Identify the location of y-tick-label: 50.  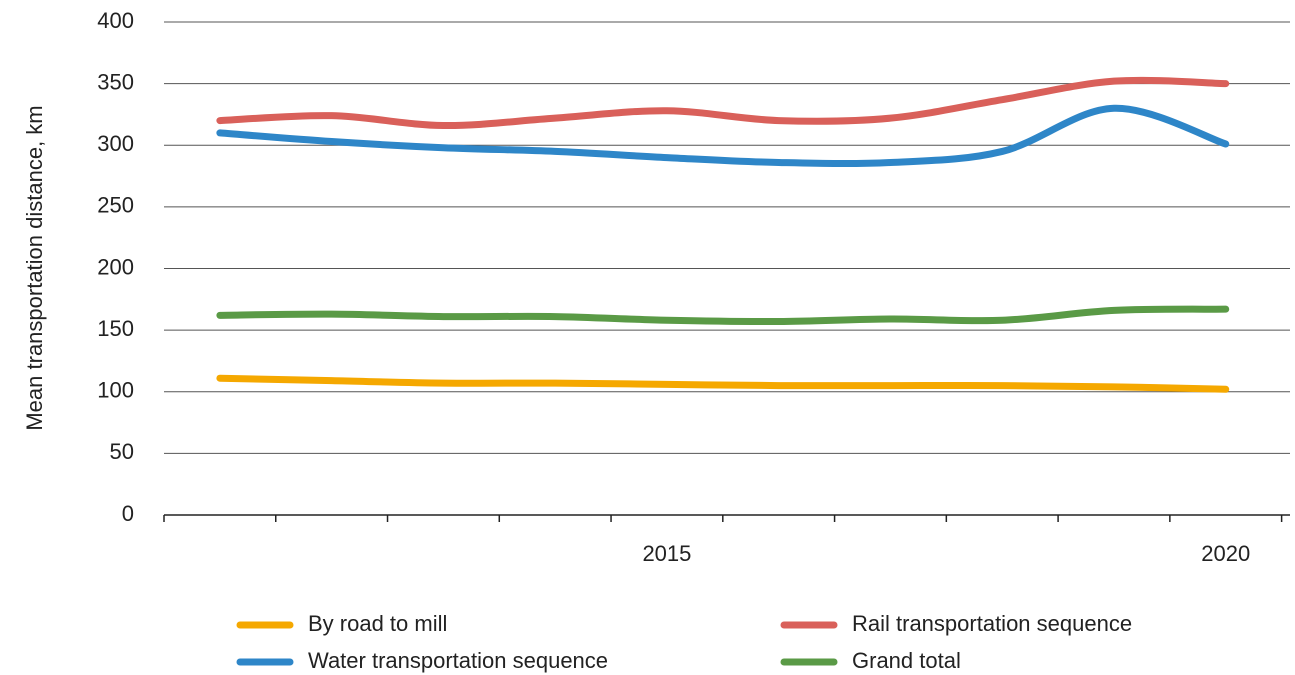
(122, 451).